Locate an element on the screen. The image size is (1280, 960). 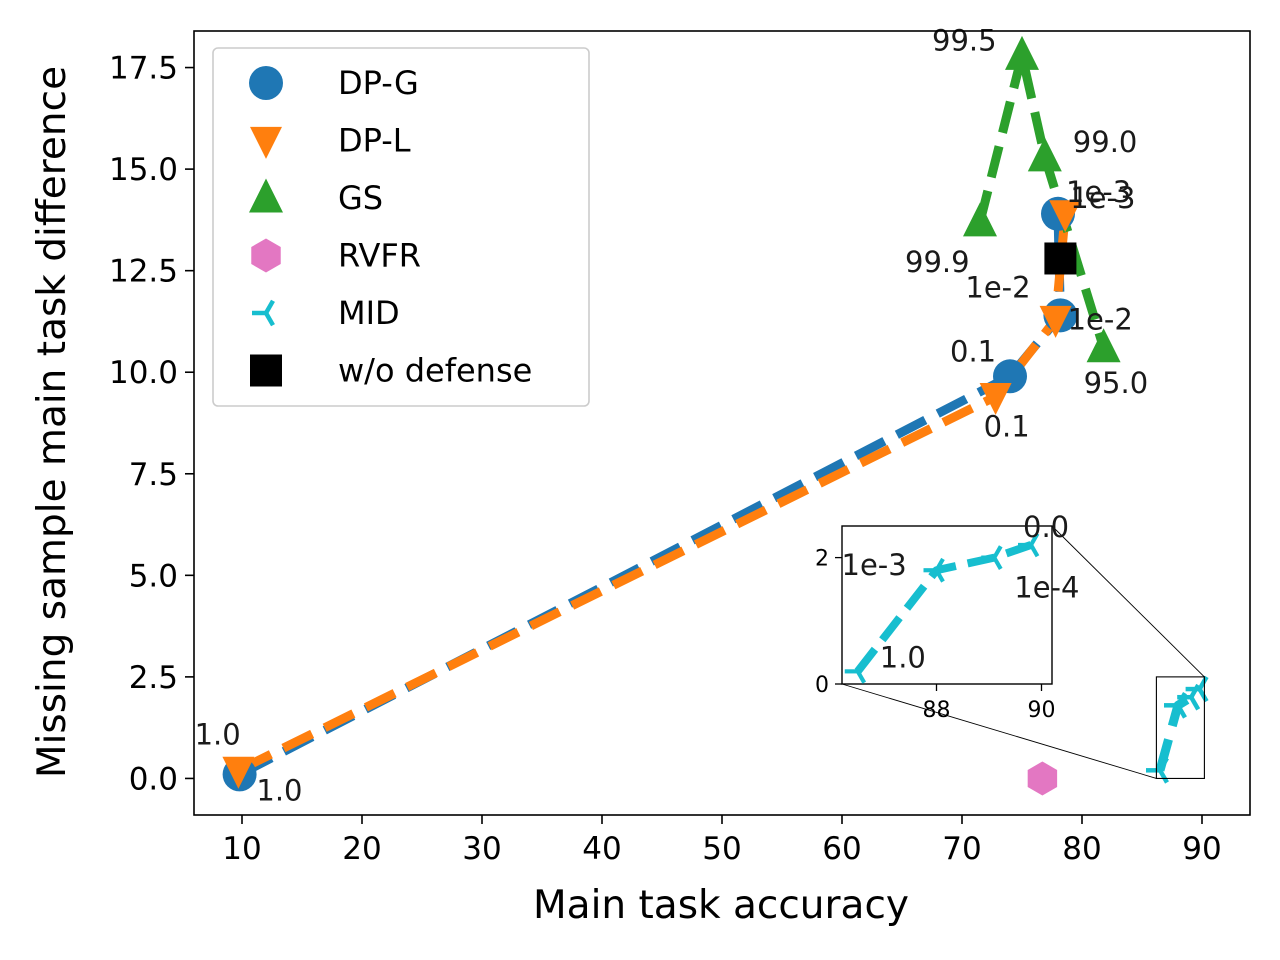
x-tick-label: 60 is located at coordinates (841, 849).